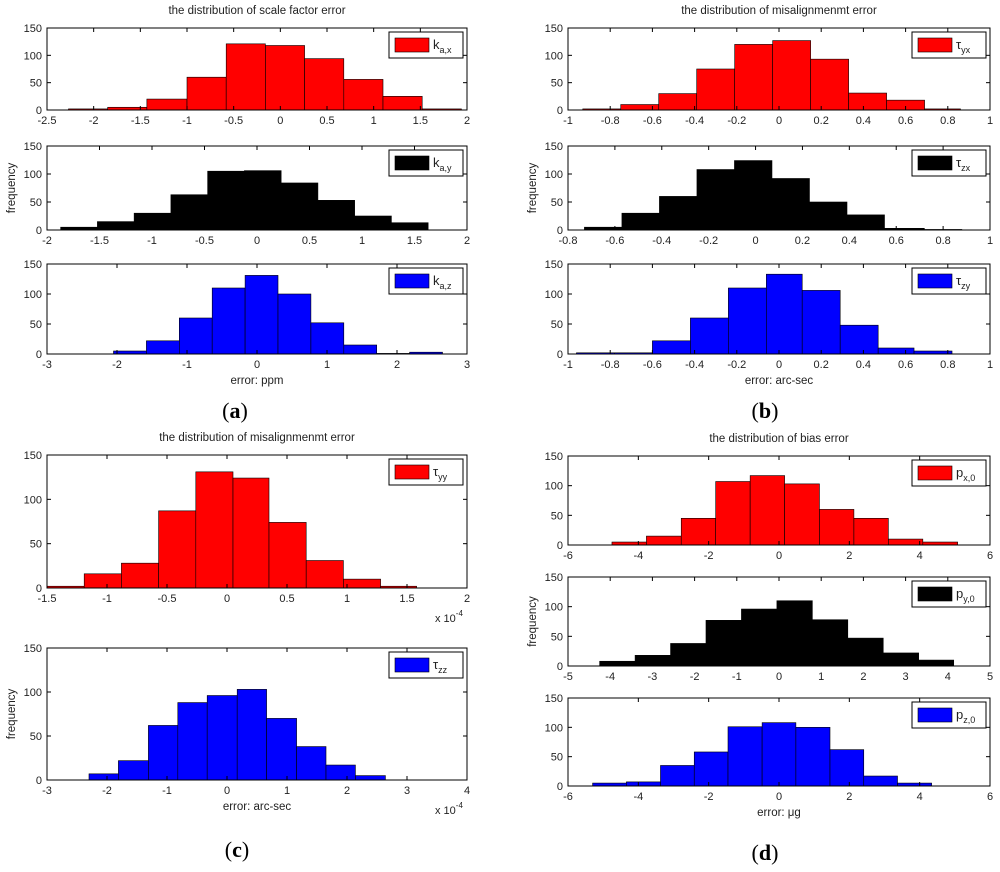 This screenshot has width=1000, height=872. Describe the element at coordinates (414, 241) in the screenshot. I see `x-tick-label: 1.5` at that location.